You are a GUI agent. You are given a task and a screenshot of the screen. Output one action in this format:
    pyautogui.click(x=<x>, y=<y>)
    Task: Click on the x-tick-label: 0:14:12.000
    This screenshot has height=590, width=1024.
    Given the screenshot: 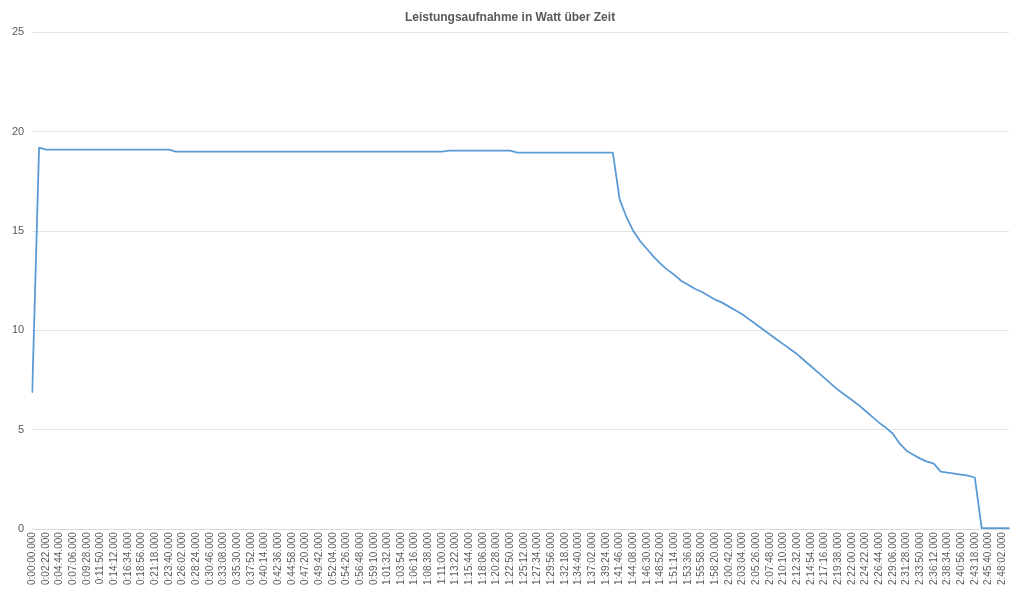 What is the action you would take?
    pyautogui.click(x=113, y=558)
    